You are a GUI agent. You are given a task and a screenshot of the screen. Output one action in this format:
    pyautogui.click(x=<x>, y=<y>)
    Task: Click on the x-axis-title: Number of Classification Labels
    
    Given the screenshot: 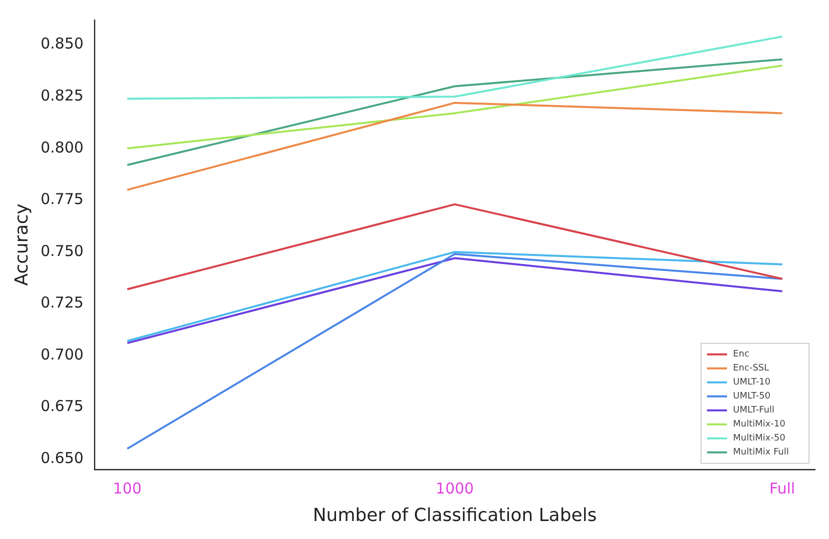 What is the action you would take?
    pyautogui.click(x=454, y=515)
    